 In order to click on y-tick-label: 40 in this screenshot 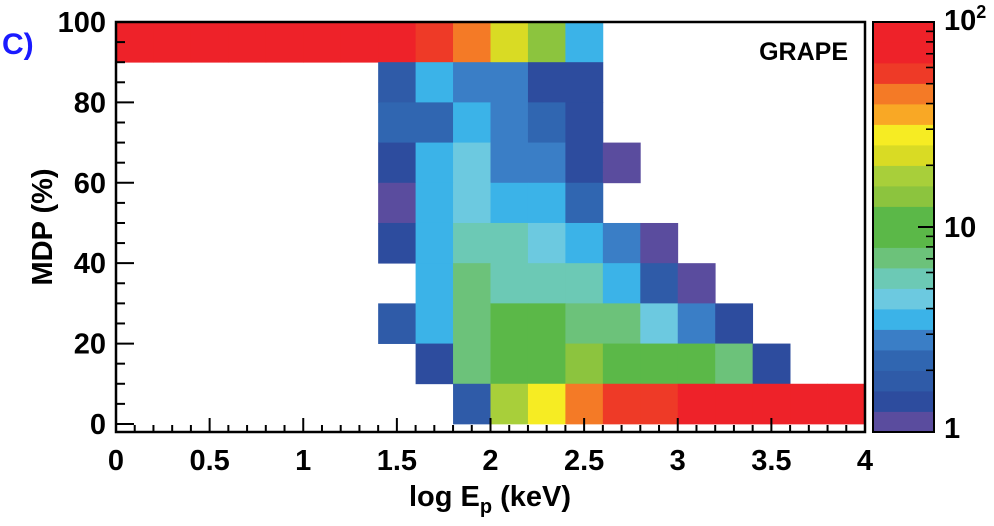, I will do `click(90, 264)`.